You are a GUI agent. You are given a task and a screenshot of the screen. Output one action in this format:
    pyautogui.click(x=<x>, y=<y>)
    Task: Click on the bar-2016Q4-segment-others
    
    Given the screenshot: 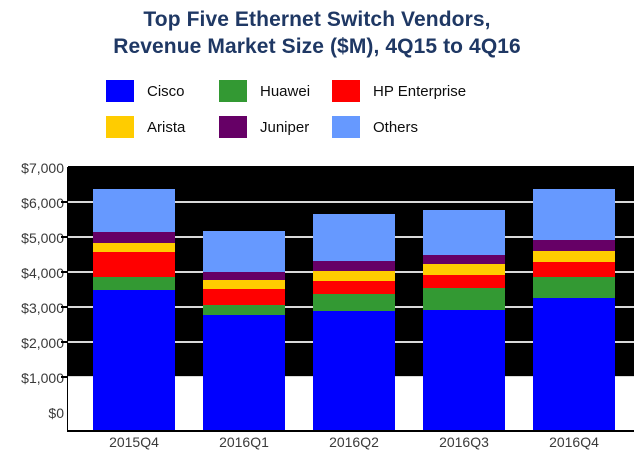 What is the action you would take?
    pyautogui.click(x=574, y=214)
    